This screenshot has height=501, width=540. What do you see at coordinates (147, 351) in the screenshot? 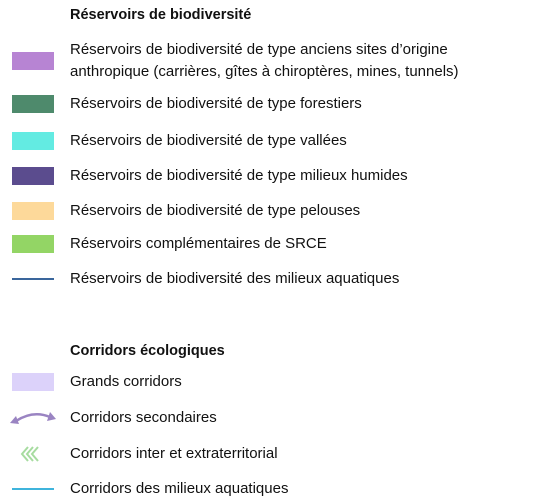
I see `section-title: Corridors écologiques` at bounding box center [147, 351].